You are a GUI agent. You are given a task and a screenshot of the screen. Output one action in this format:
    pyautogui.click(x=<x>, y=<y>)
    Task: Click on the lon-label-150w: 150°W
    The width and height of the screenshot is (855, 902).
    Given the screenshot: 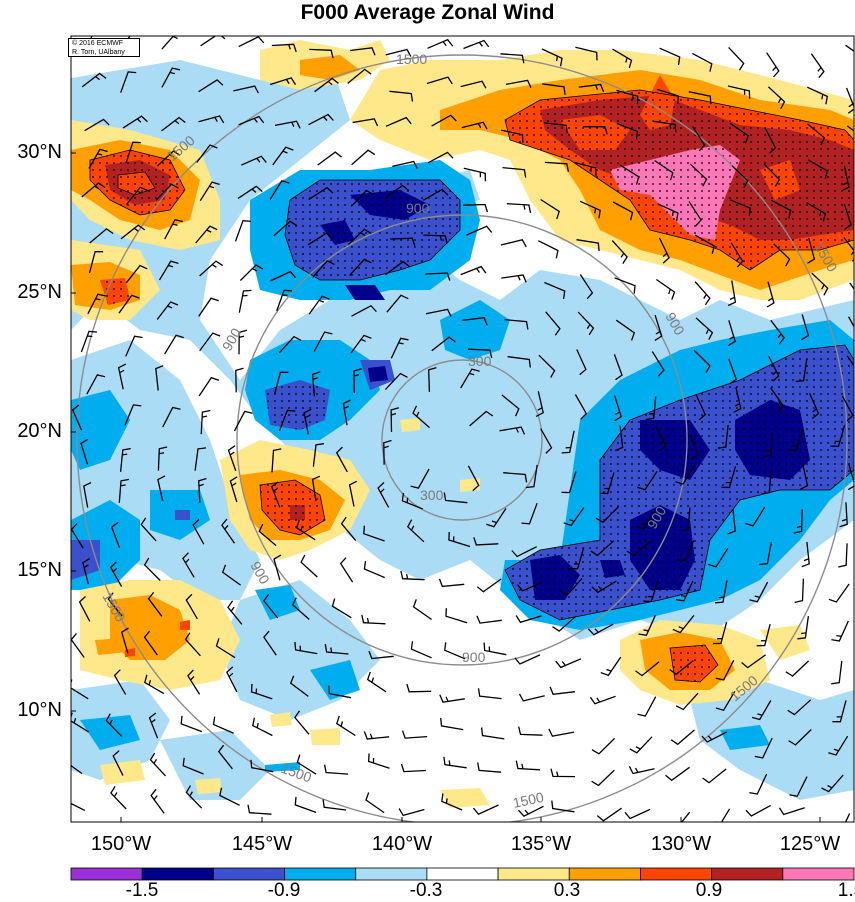 What is the action you would take?
    pyautogui.click(x=121, y=844)
    